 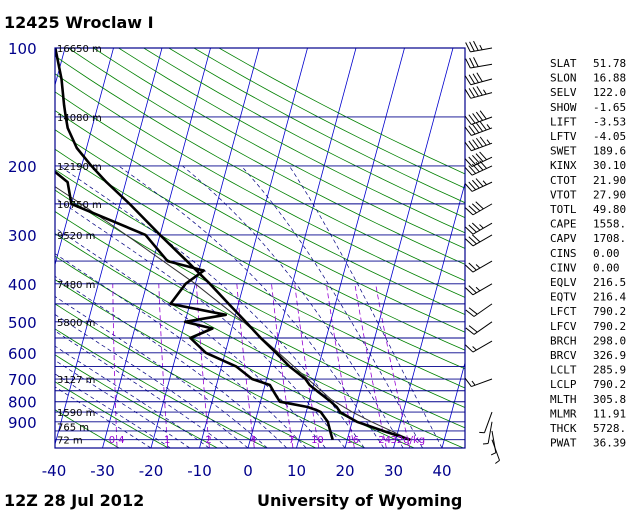 What do you see at coordinates (563, 282) in the screenshot?
I see `index-name: EQLV` at bounding box center [563, 282].